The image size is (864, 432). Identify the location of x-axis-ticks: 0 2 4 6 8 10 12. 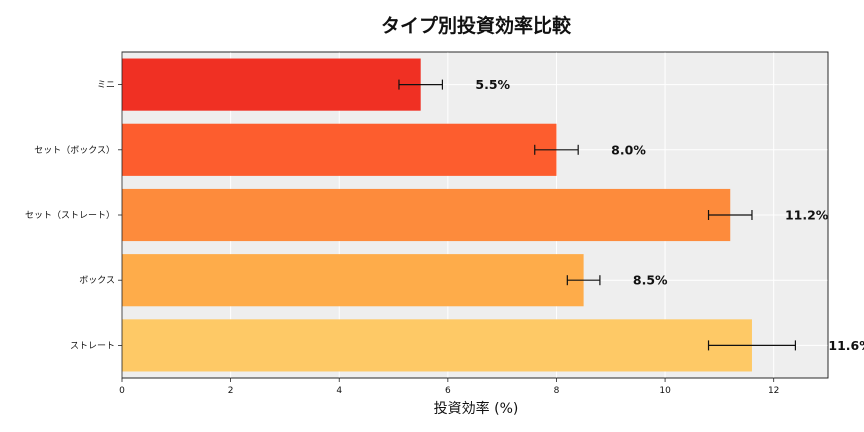
(449, 387).